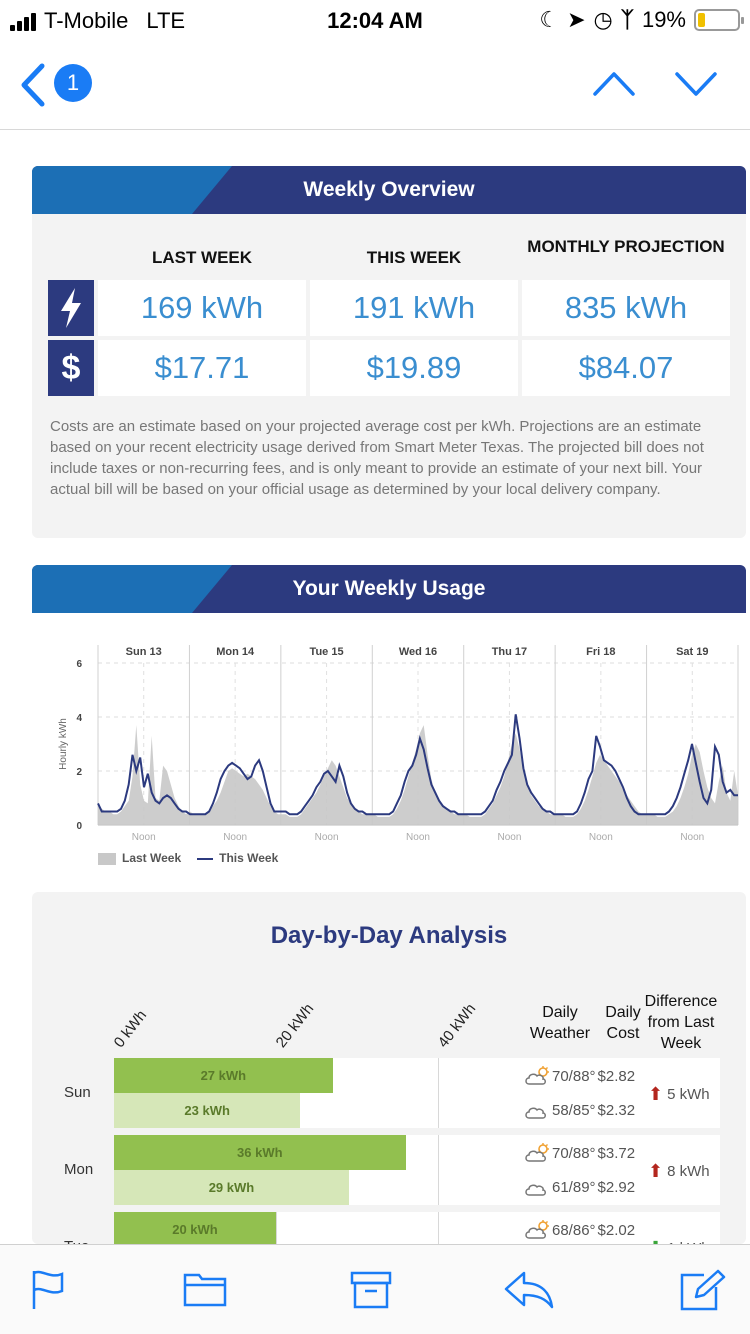 This screenshot has height=1334, width=750. Describe the element at coordinates (574, 1187) in the screenshot. I see `temp-range: 61/89°` at that location.